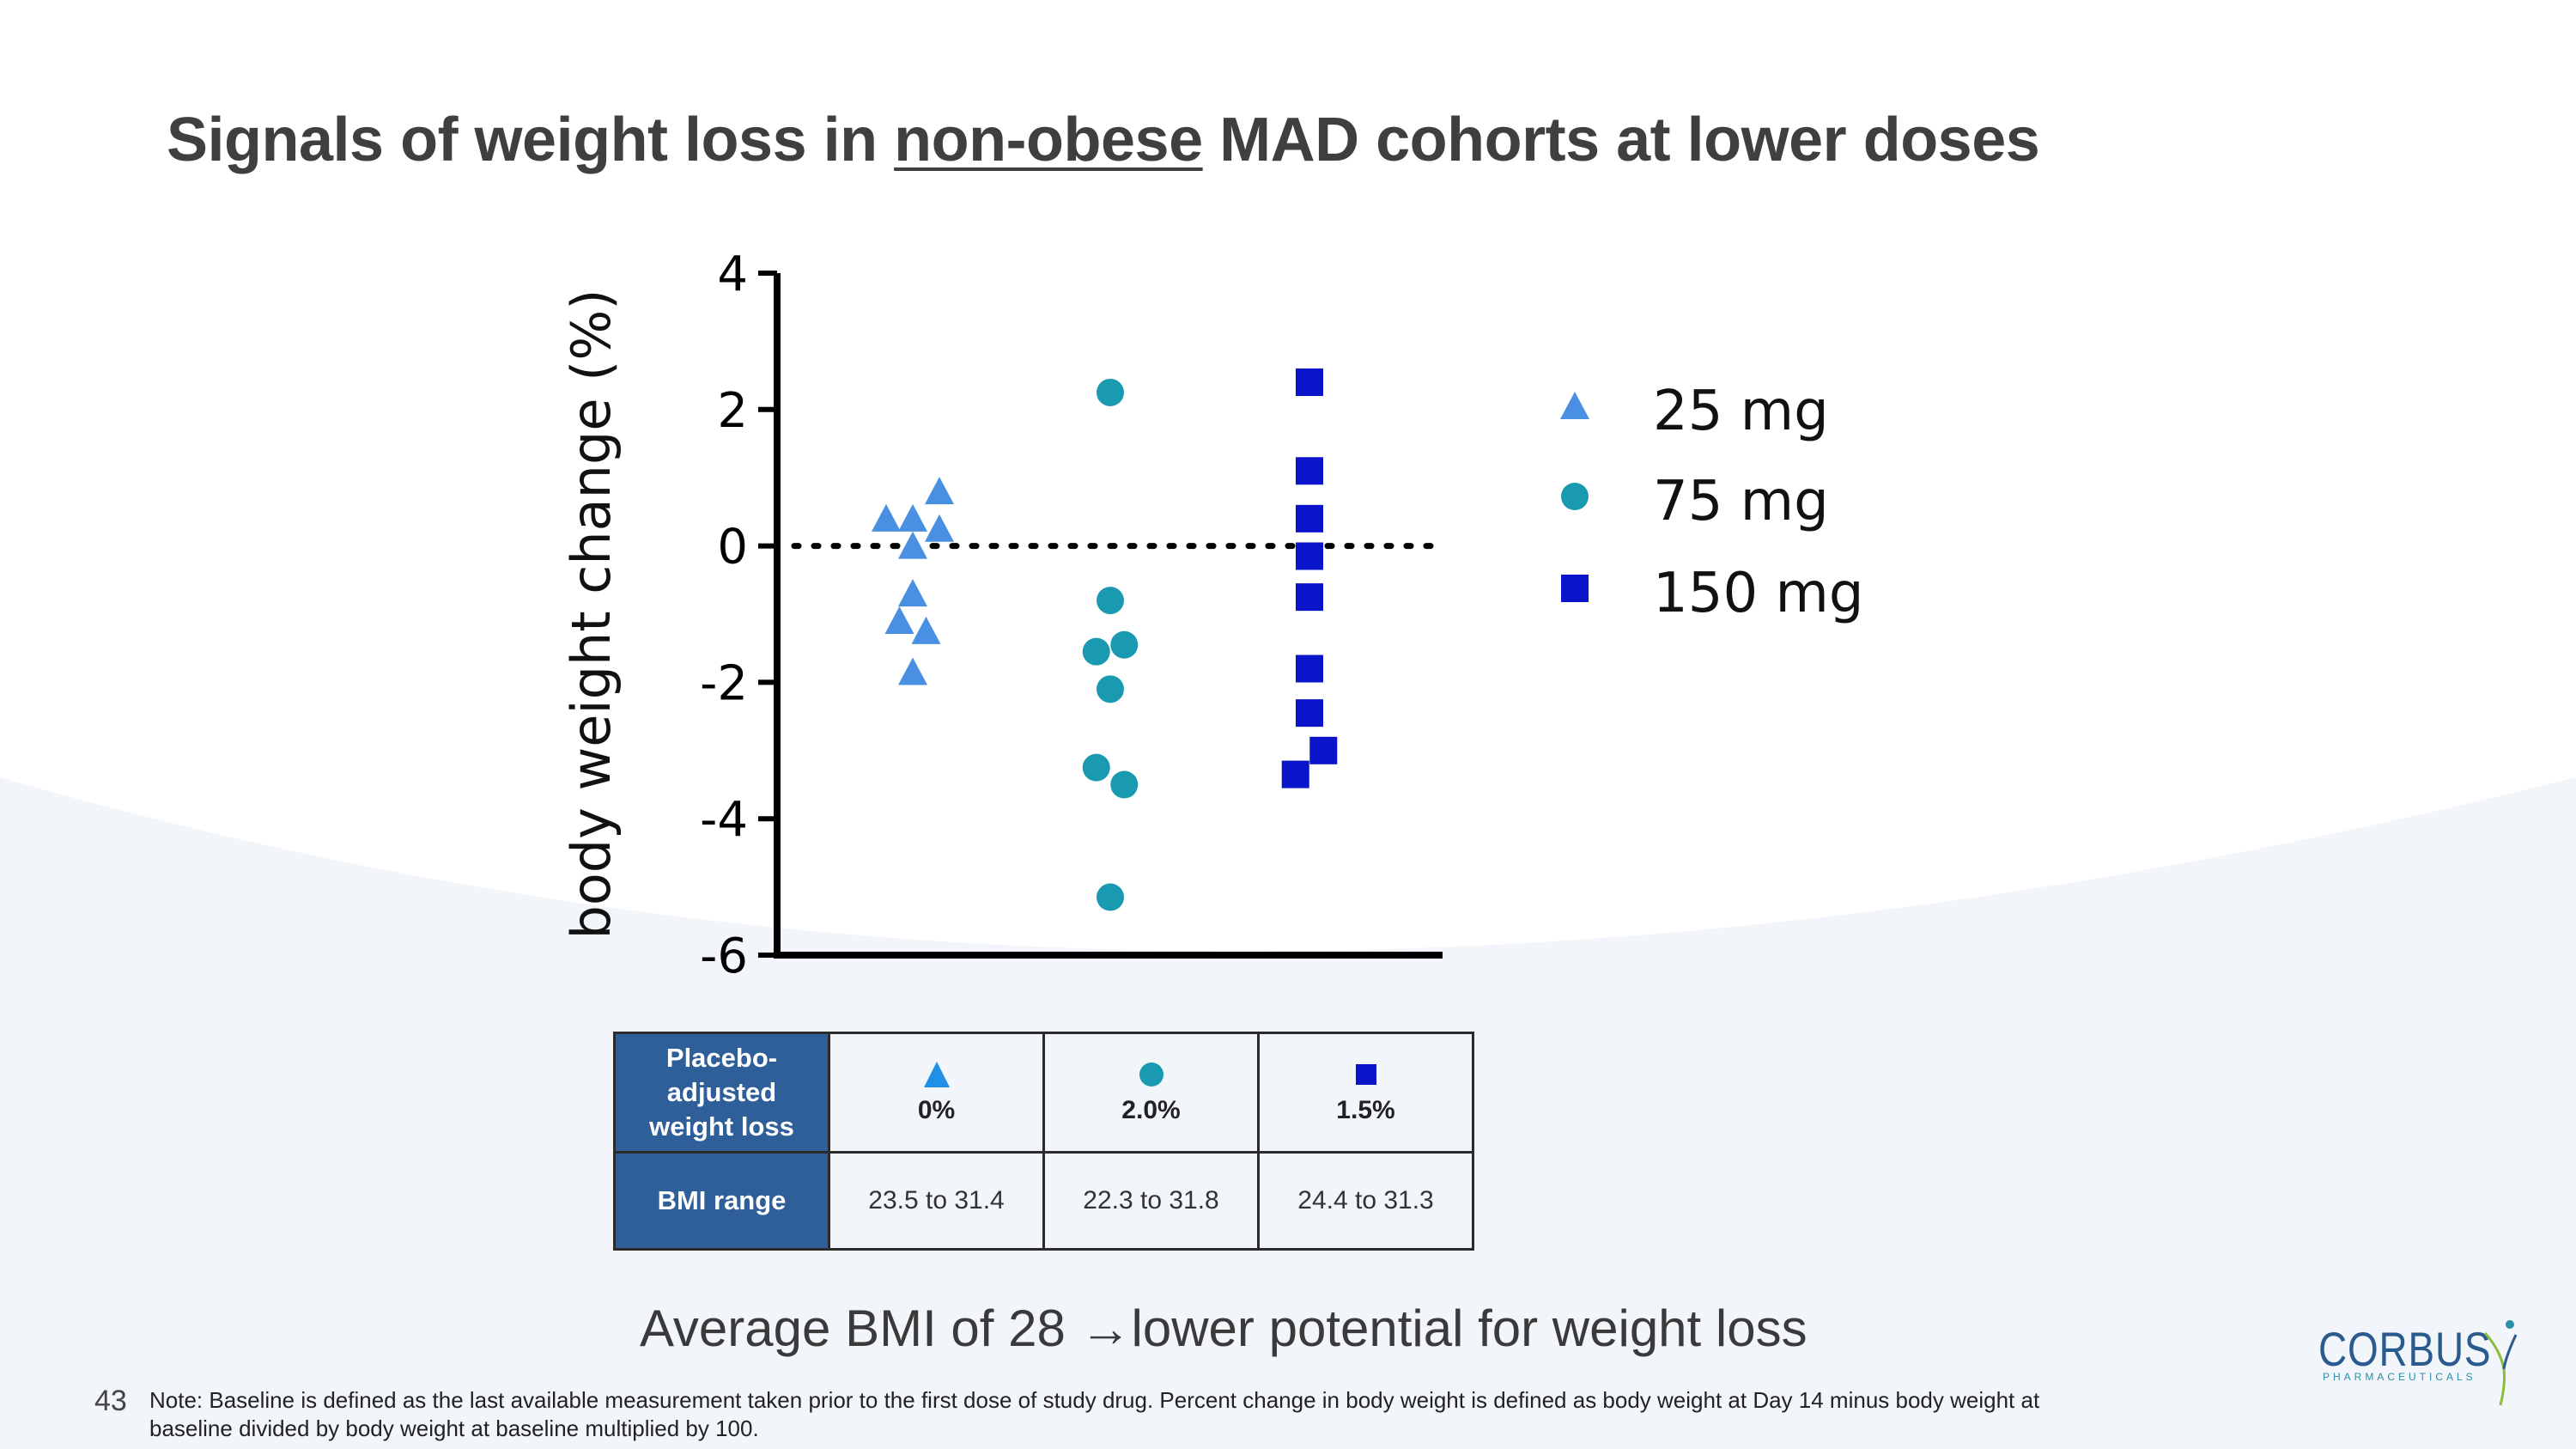  Describe the element at coordinates (1365, 1074) in the screenshot. I see `square-marker-icon` at that location.